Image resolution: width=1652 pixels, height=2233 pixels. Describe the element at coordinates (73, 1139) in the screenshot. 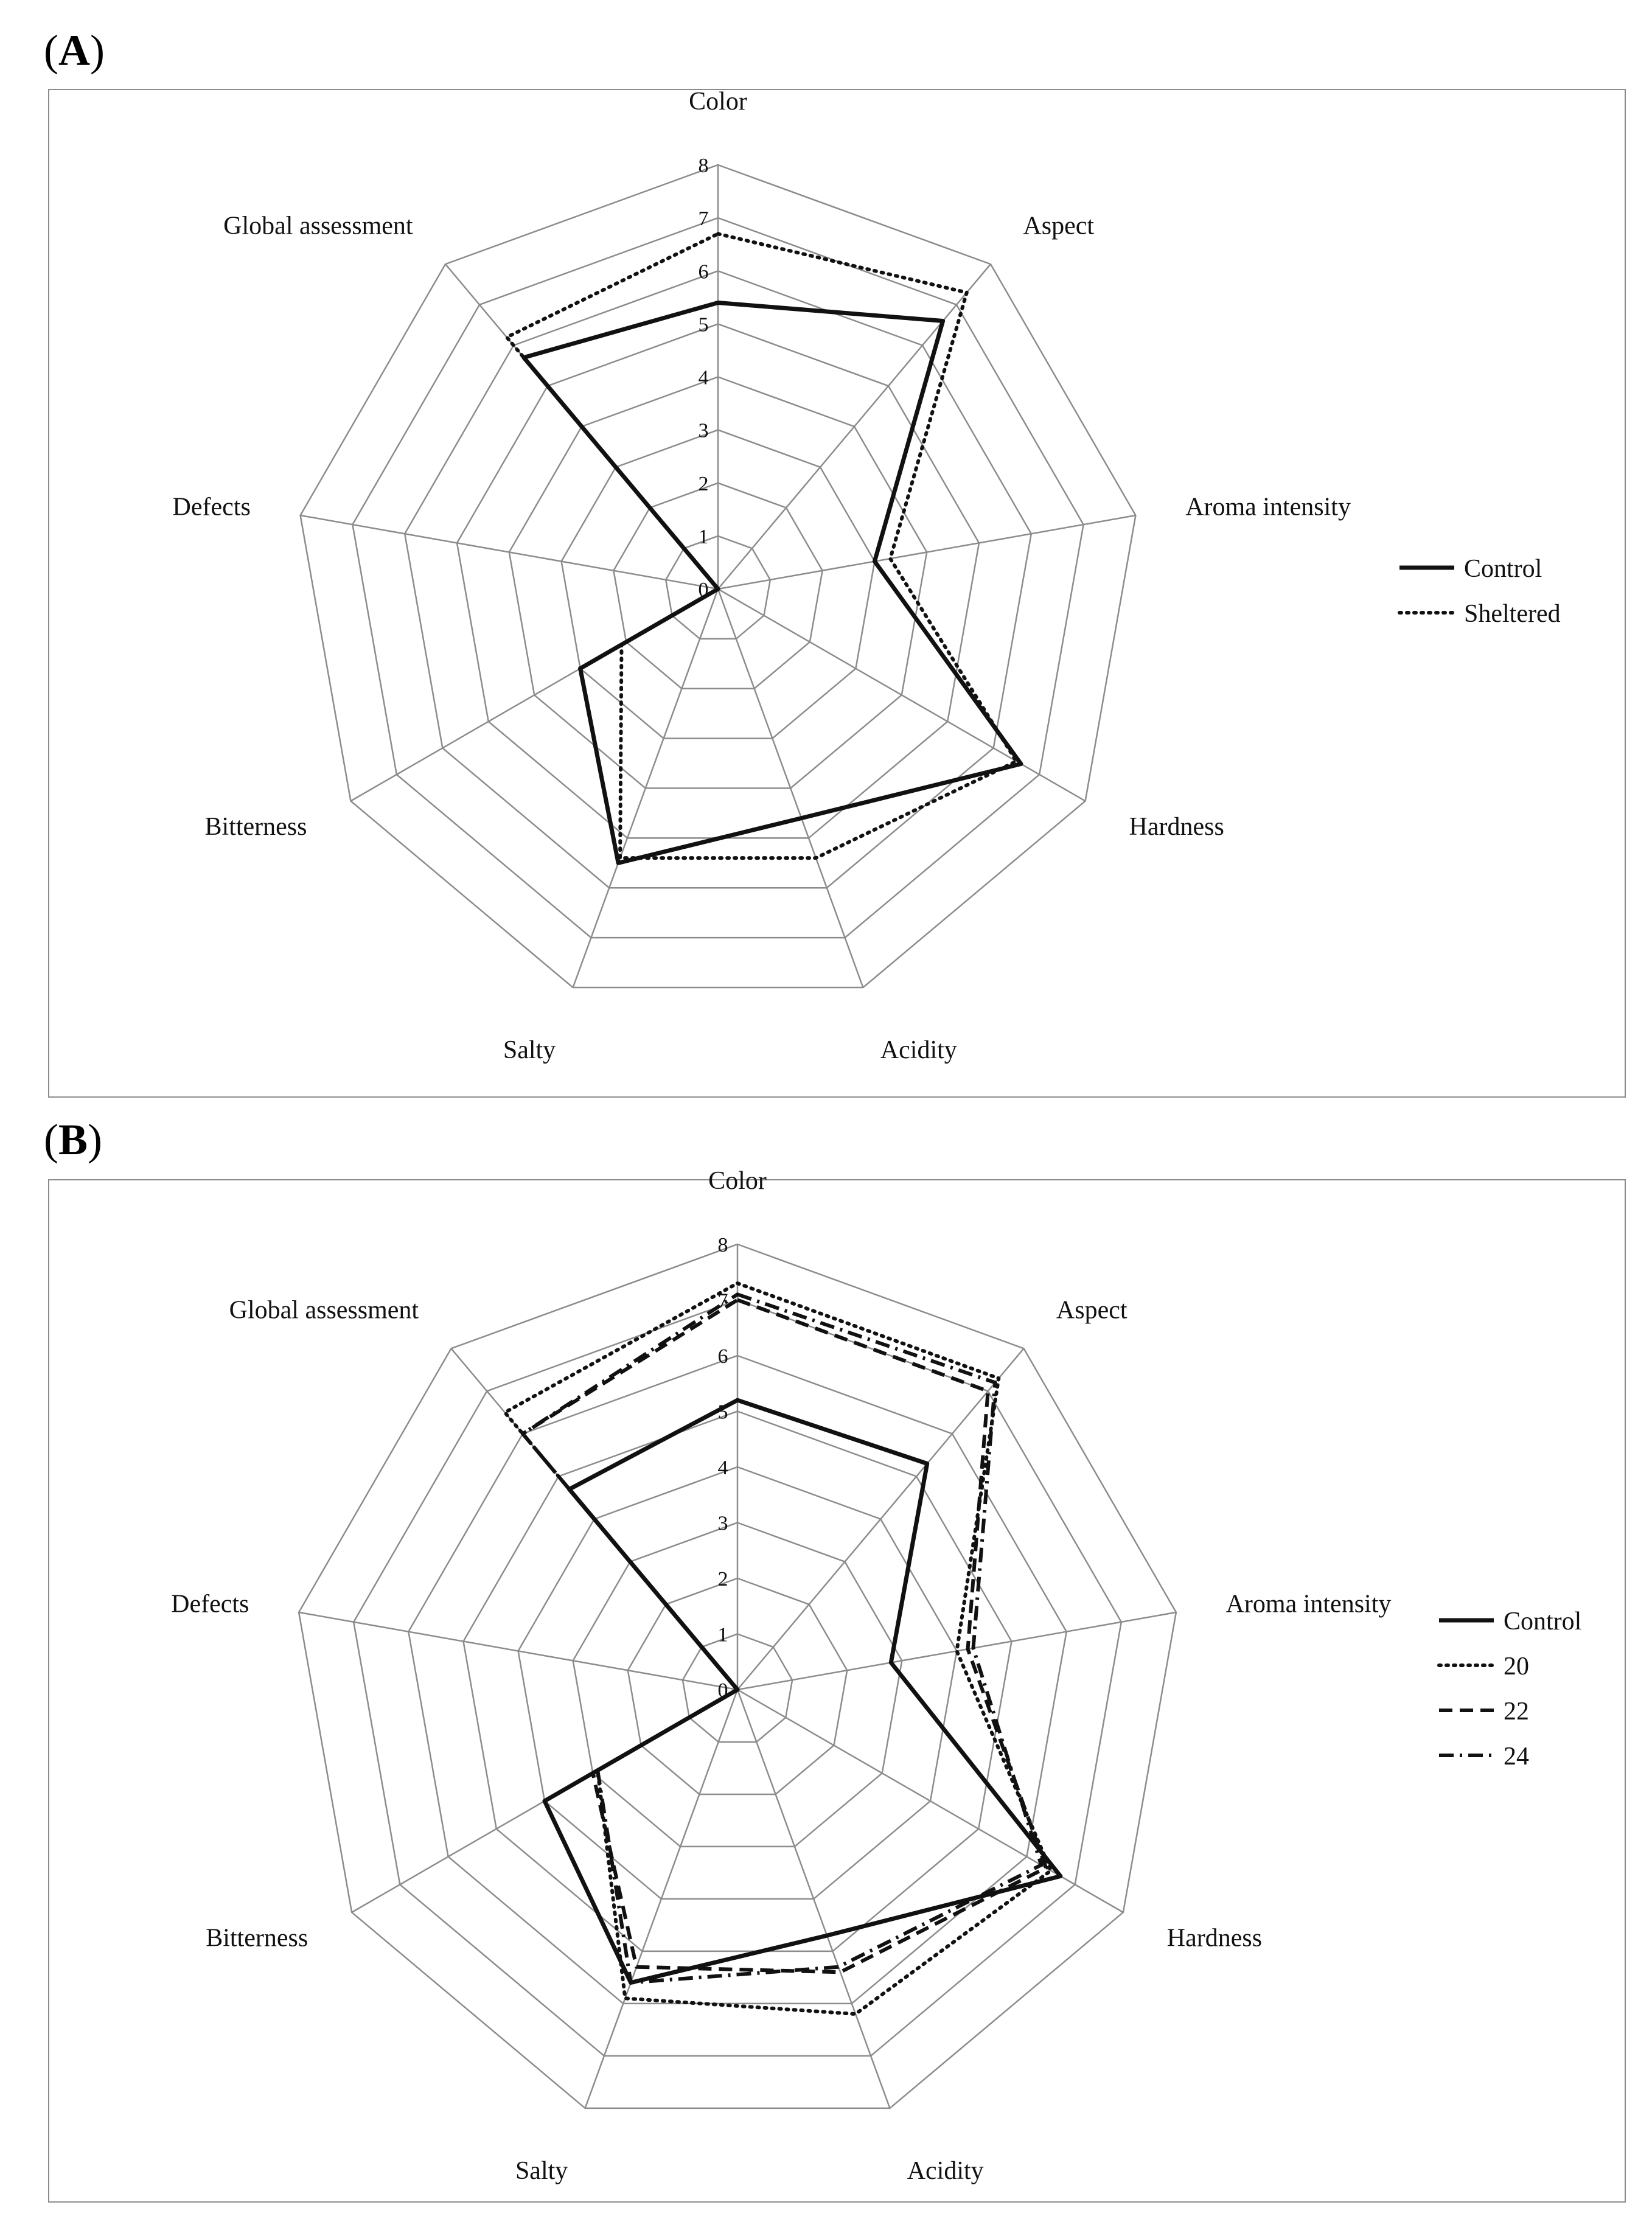

I see `panel-b-label: (B)` at that location.